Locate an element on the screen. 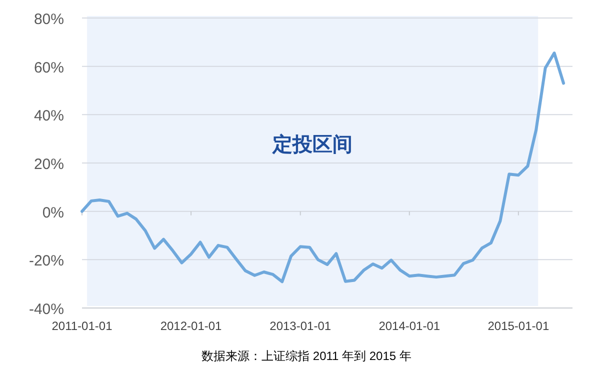  y-tick-label: -40% is located at coordinates (46, 309).